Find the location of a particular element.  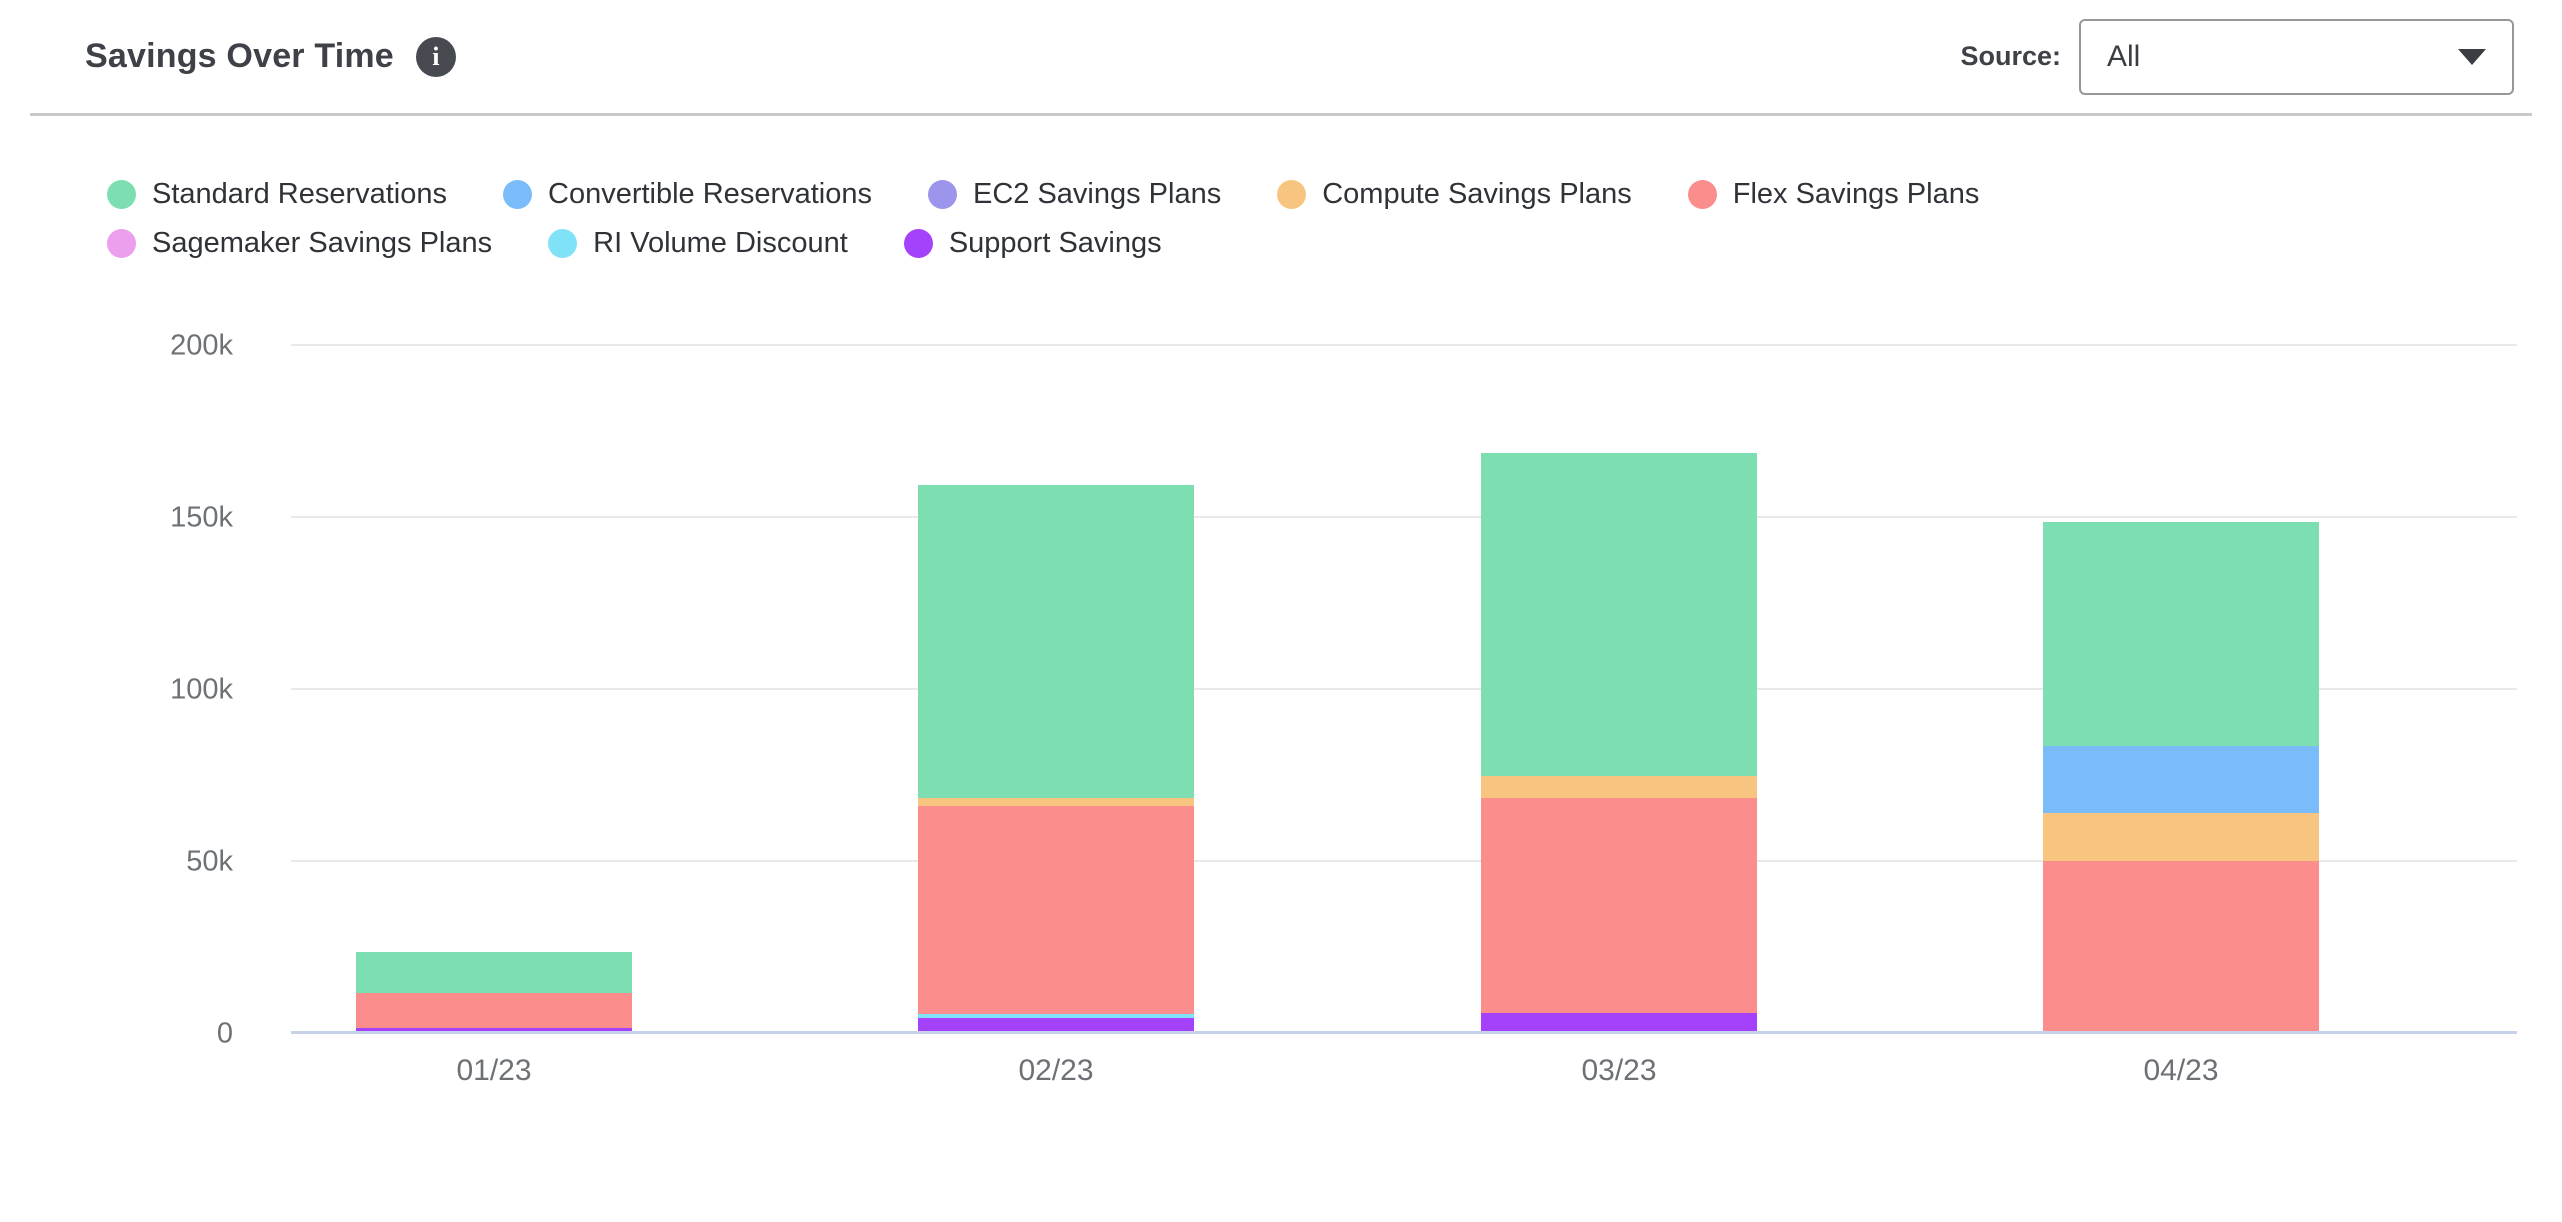

source-filter: Source: All is located at coordinates (2246, 56).